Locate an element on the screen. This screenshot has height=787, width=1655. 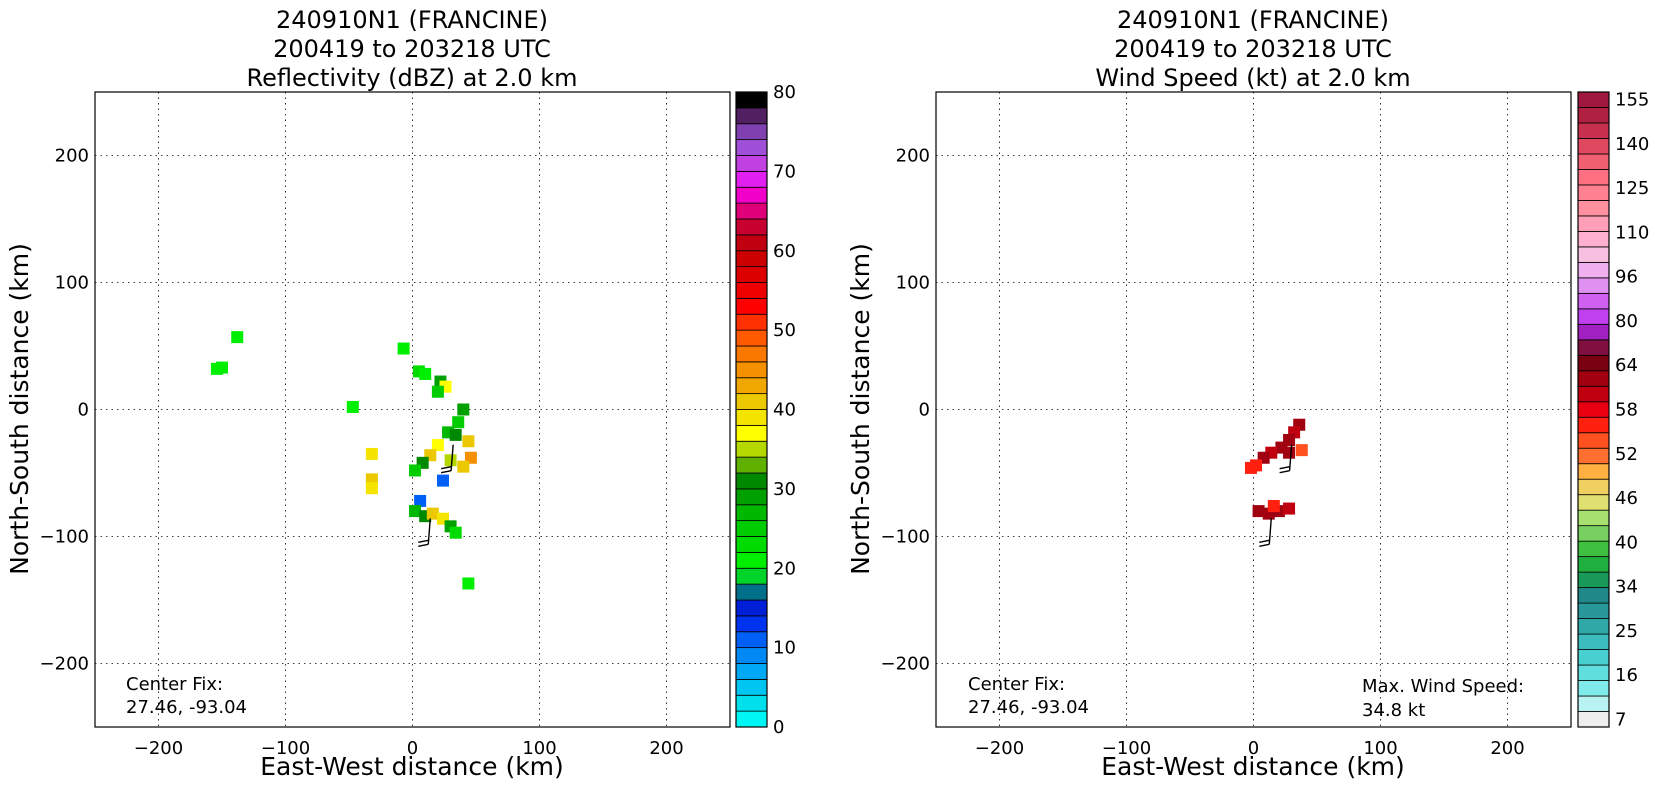
left-xtick-label: 0 is located at coordinates (412, 748).